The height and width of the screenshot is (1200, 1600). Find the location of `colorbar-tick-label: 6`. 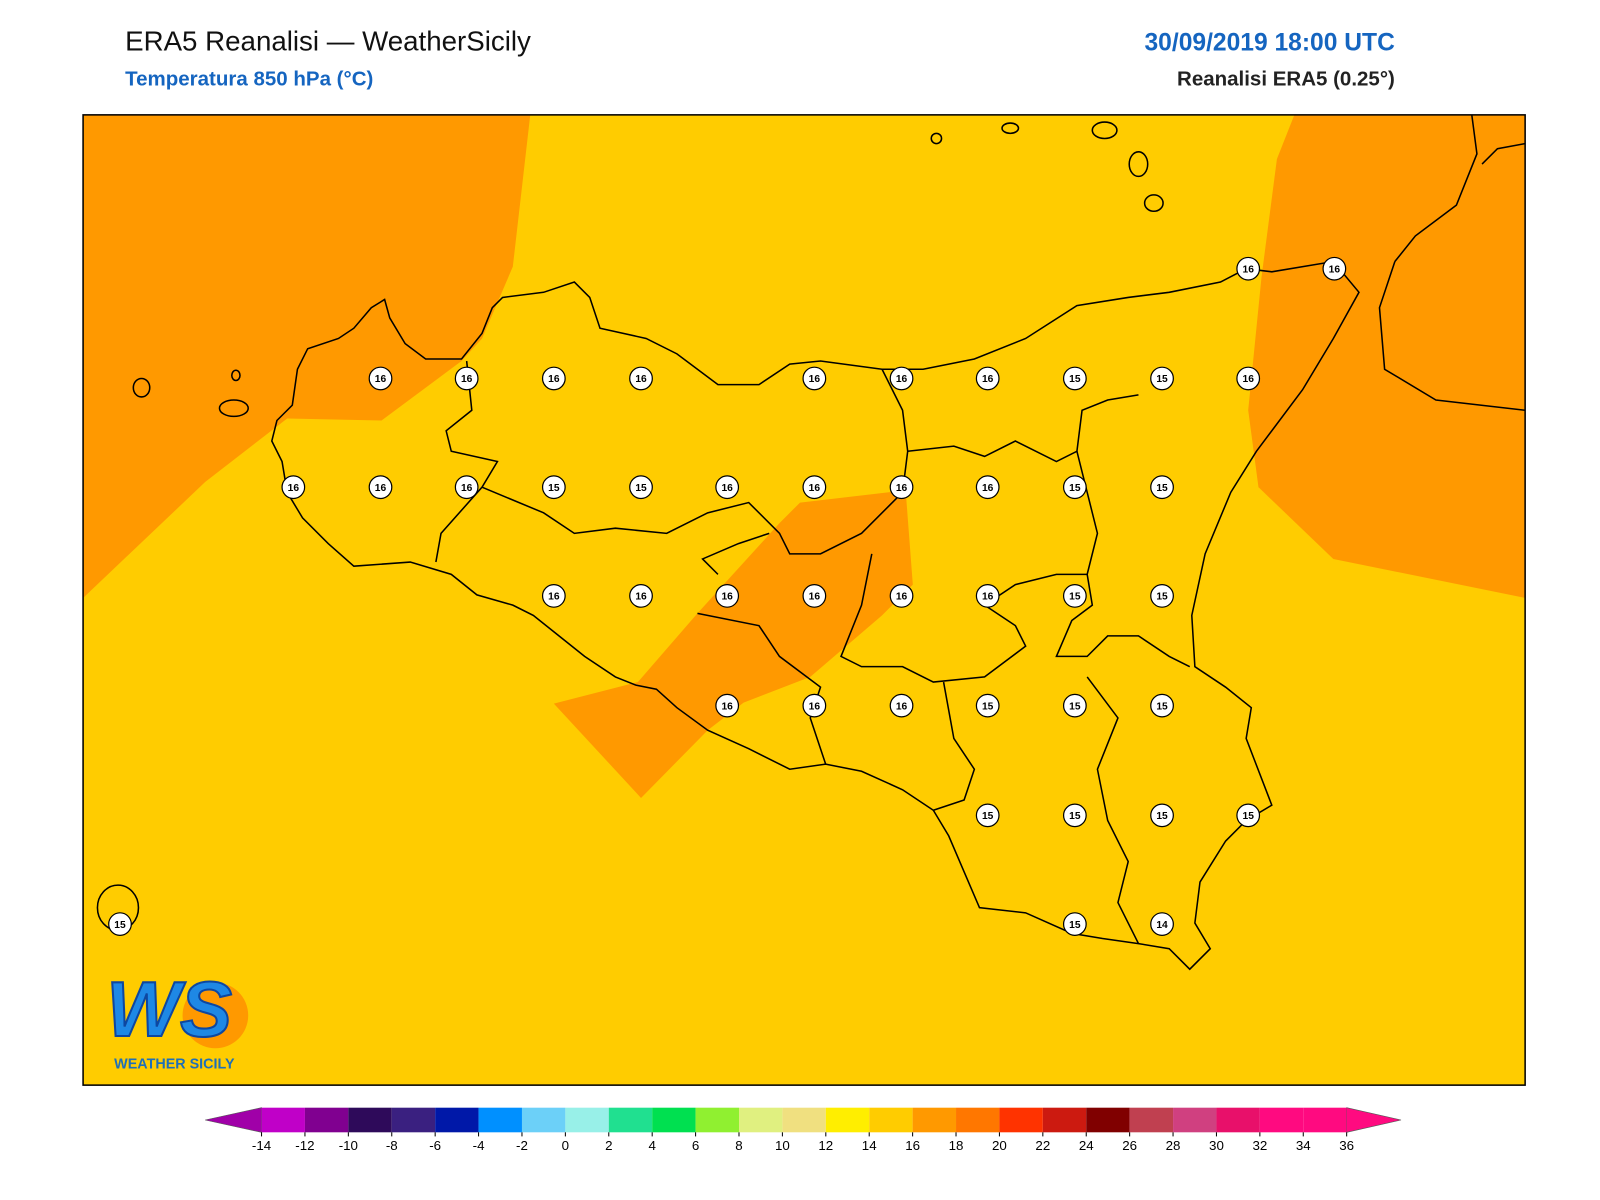

colorbar-tick-label: 6 is located at coordinates (695, 1145).